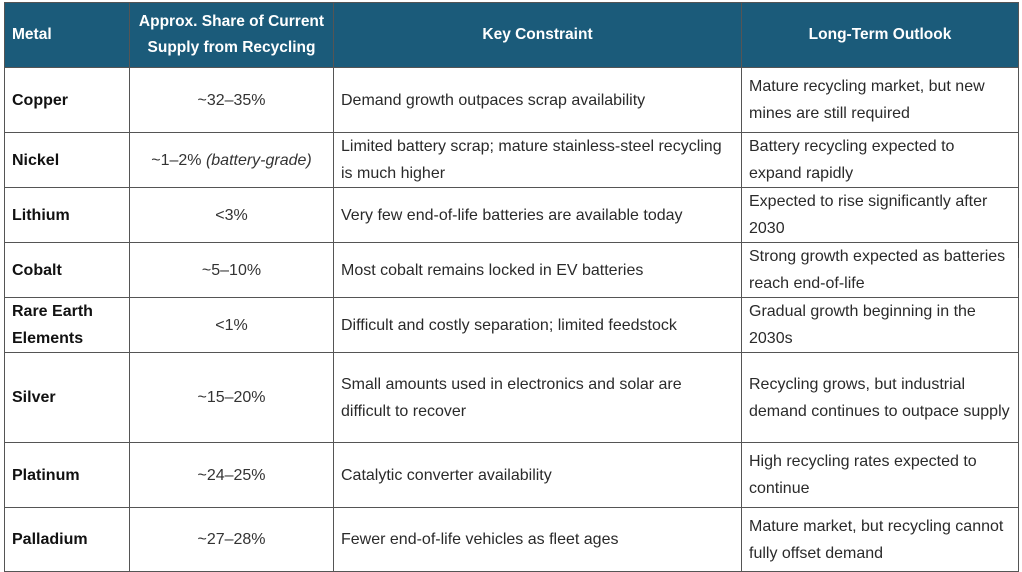 The width and height of the screenshot is (1022, 572). I want to click on metal-name: Copper, so click(67, 100).